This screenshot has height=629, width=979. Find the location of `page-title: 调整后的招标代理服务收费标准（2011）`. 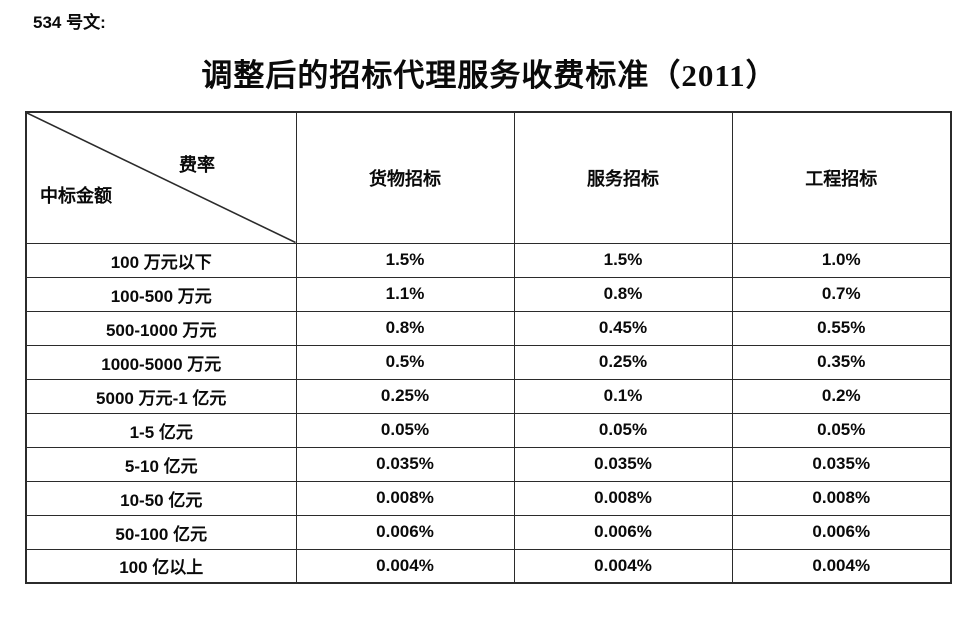

page-title: 调整后的招标代理服务收费标准（2011） is located at coordinates (489, 75).